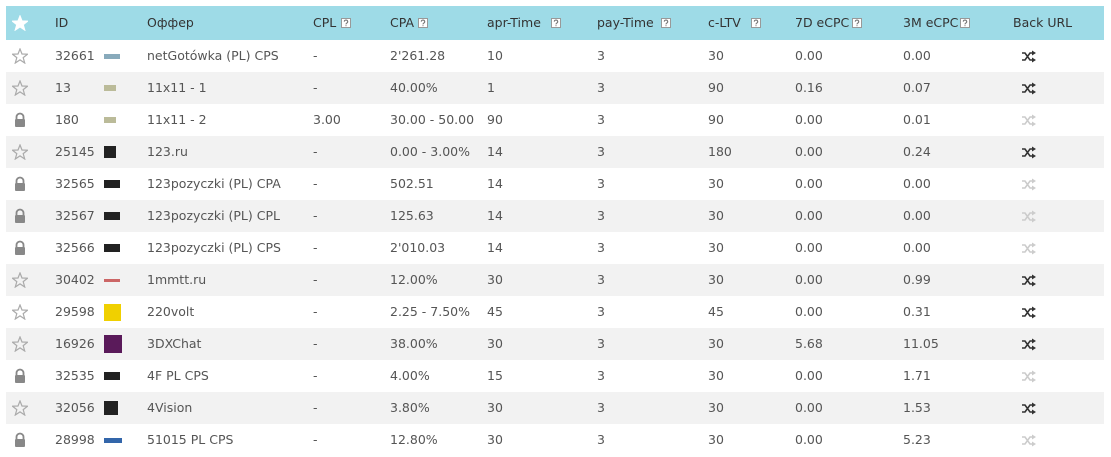  Describe the element at coordinates (325, 22) in the screenshot. I see `column-header: CPL` at that location.